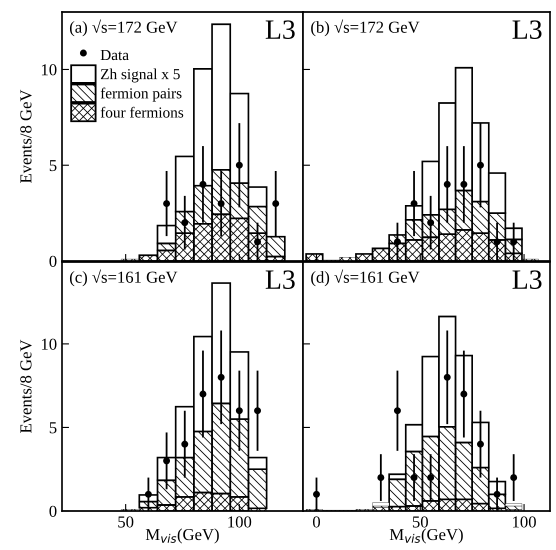 This screenshot has height=550, width=556. What do you see at coordinates (142, 112) in the screenshot?
I see `legend-label: four fermions` at bounding box center [142, 112].